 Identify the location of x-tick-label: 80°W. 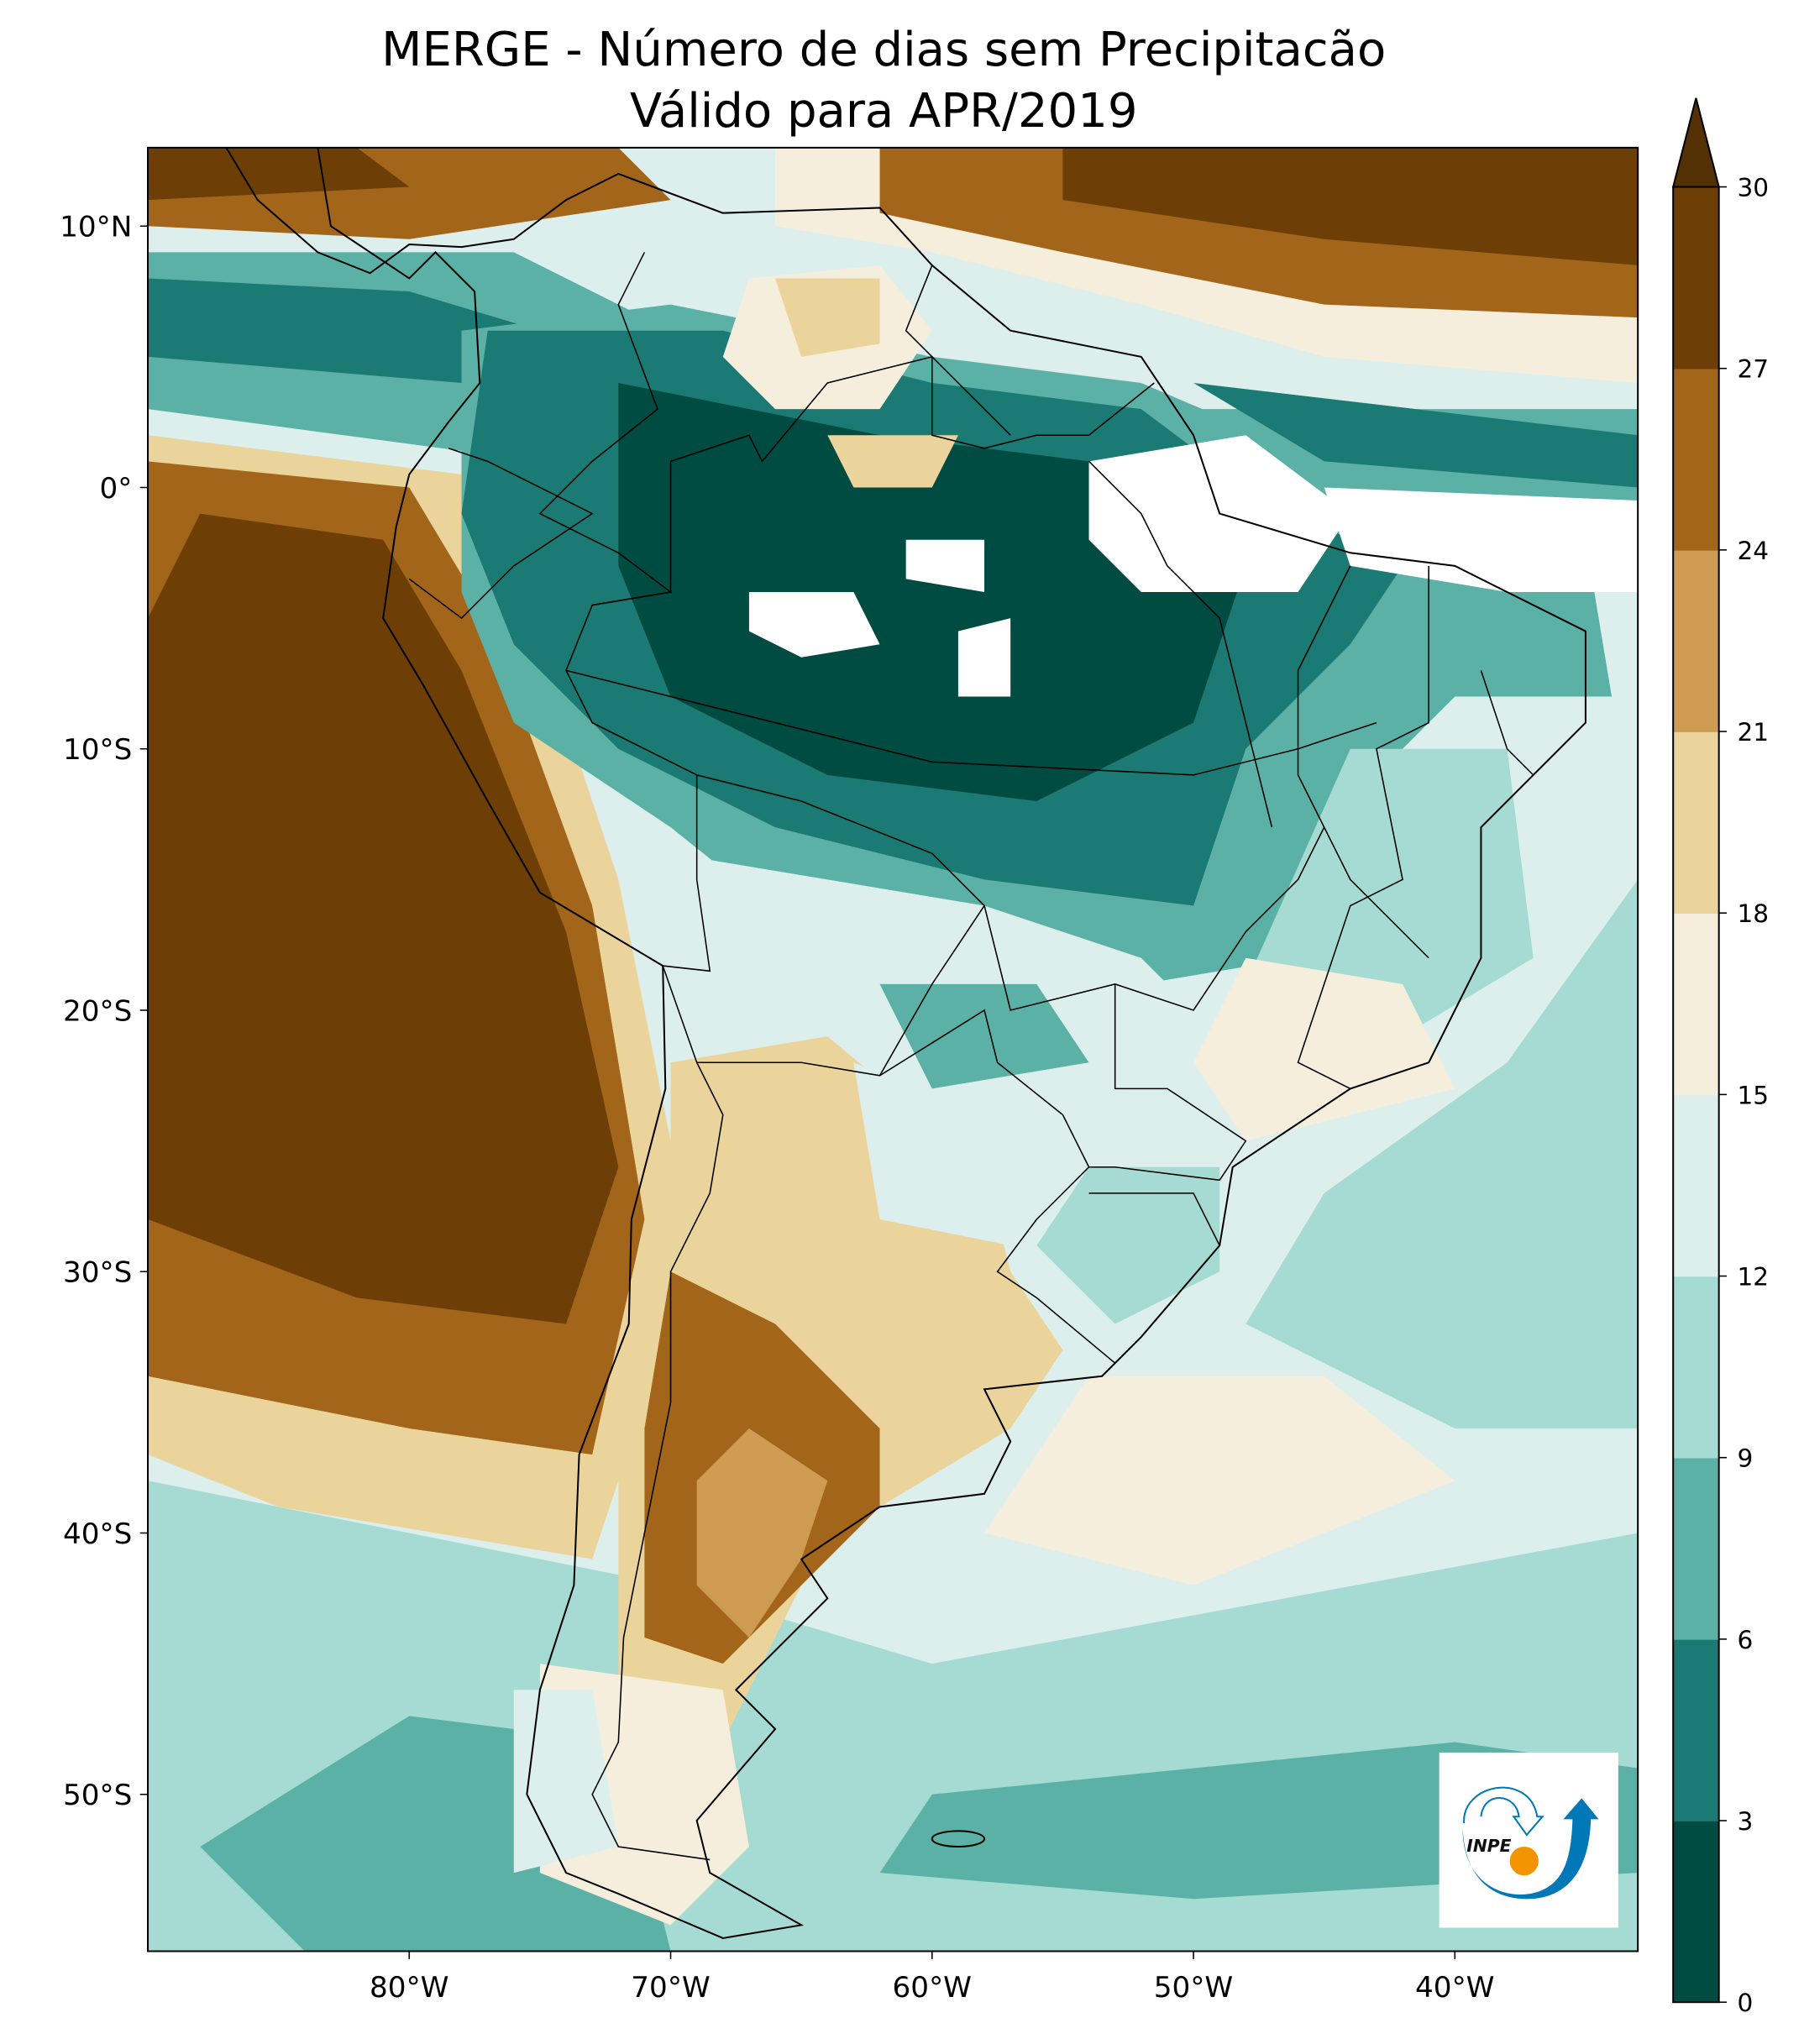
(409, 1988).